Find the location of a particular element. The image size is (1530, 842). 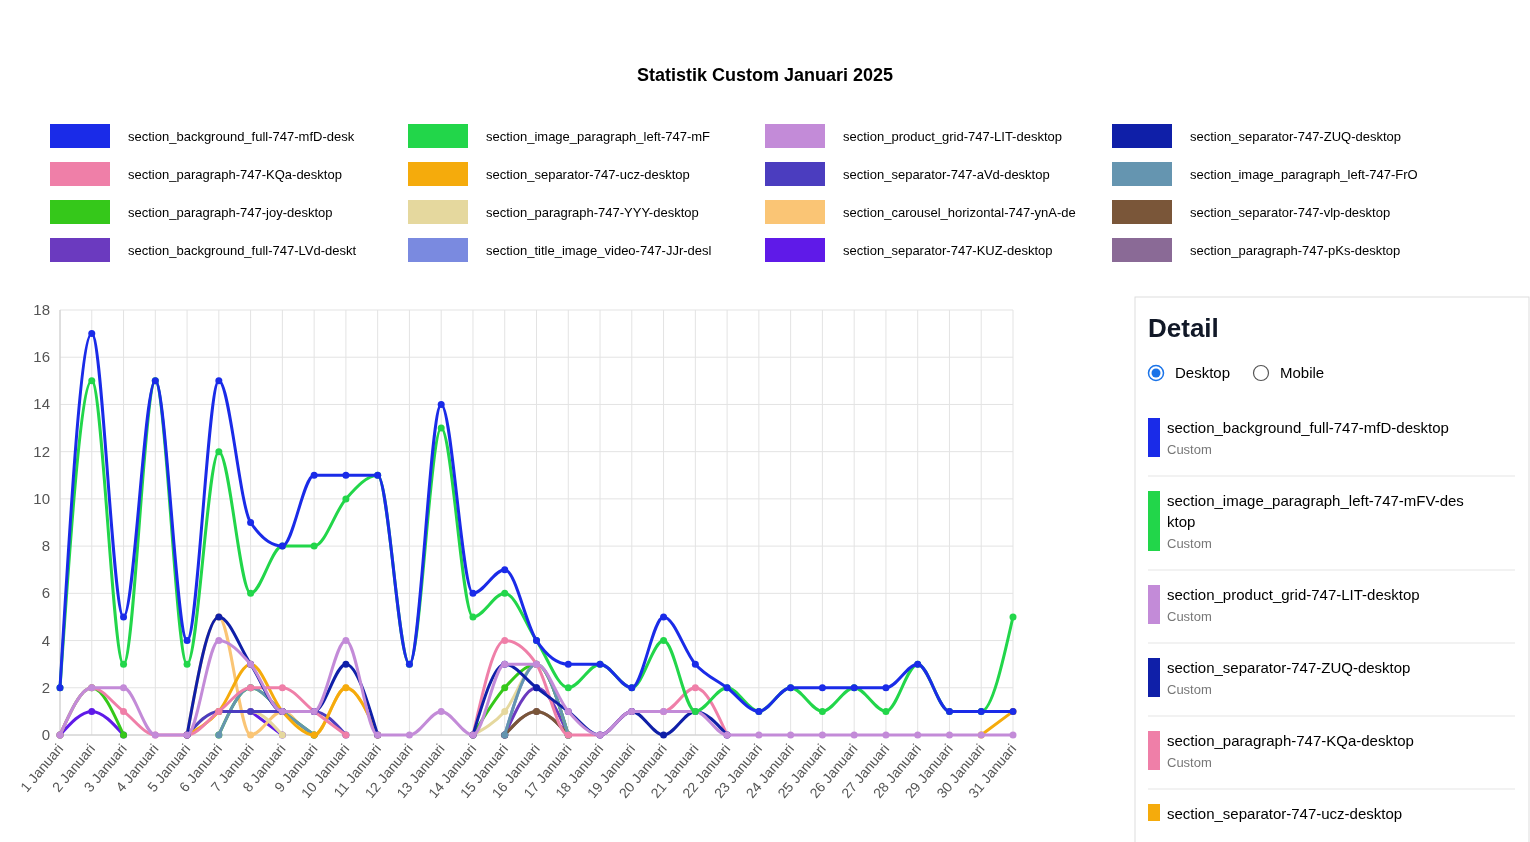

legend-label: section_carousel_horizontal-747-ynA-de is located at coordinates (959, 212).